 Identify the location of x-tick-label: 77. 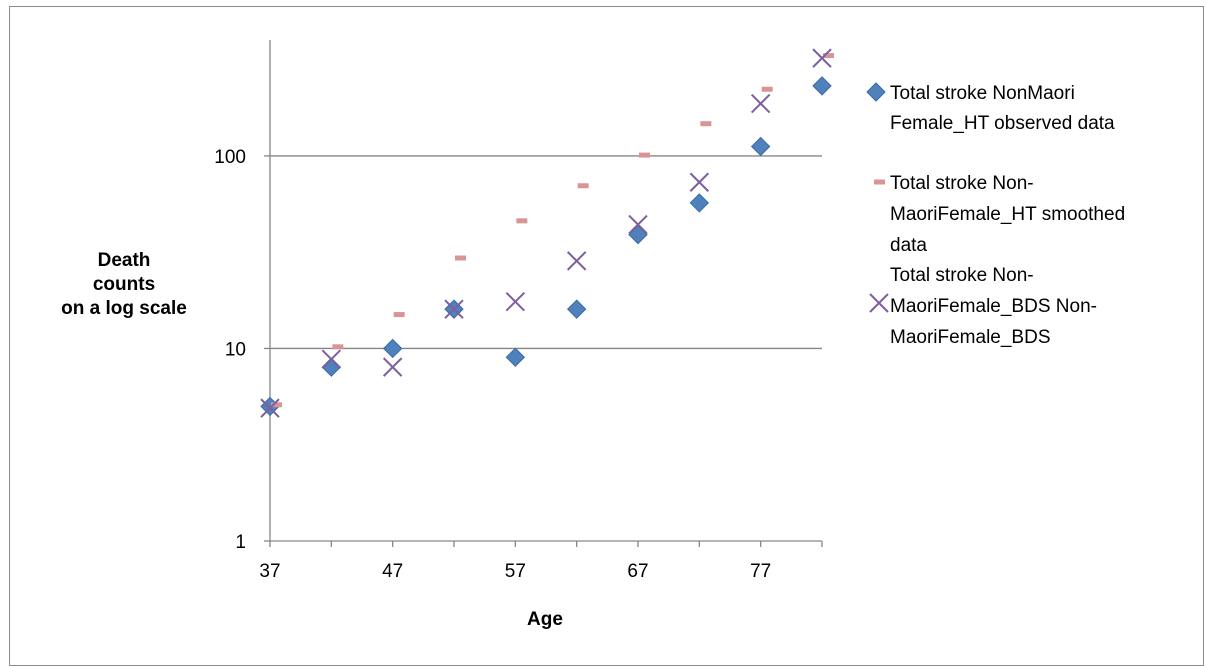
(760, 571).